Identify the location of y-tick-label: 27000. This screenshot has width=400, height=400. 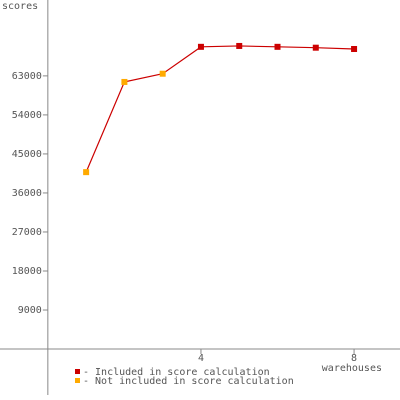
(27, 232).